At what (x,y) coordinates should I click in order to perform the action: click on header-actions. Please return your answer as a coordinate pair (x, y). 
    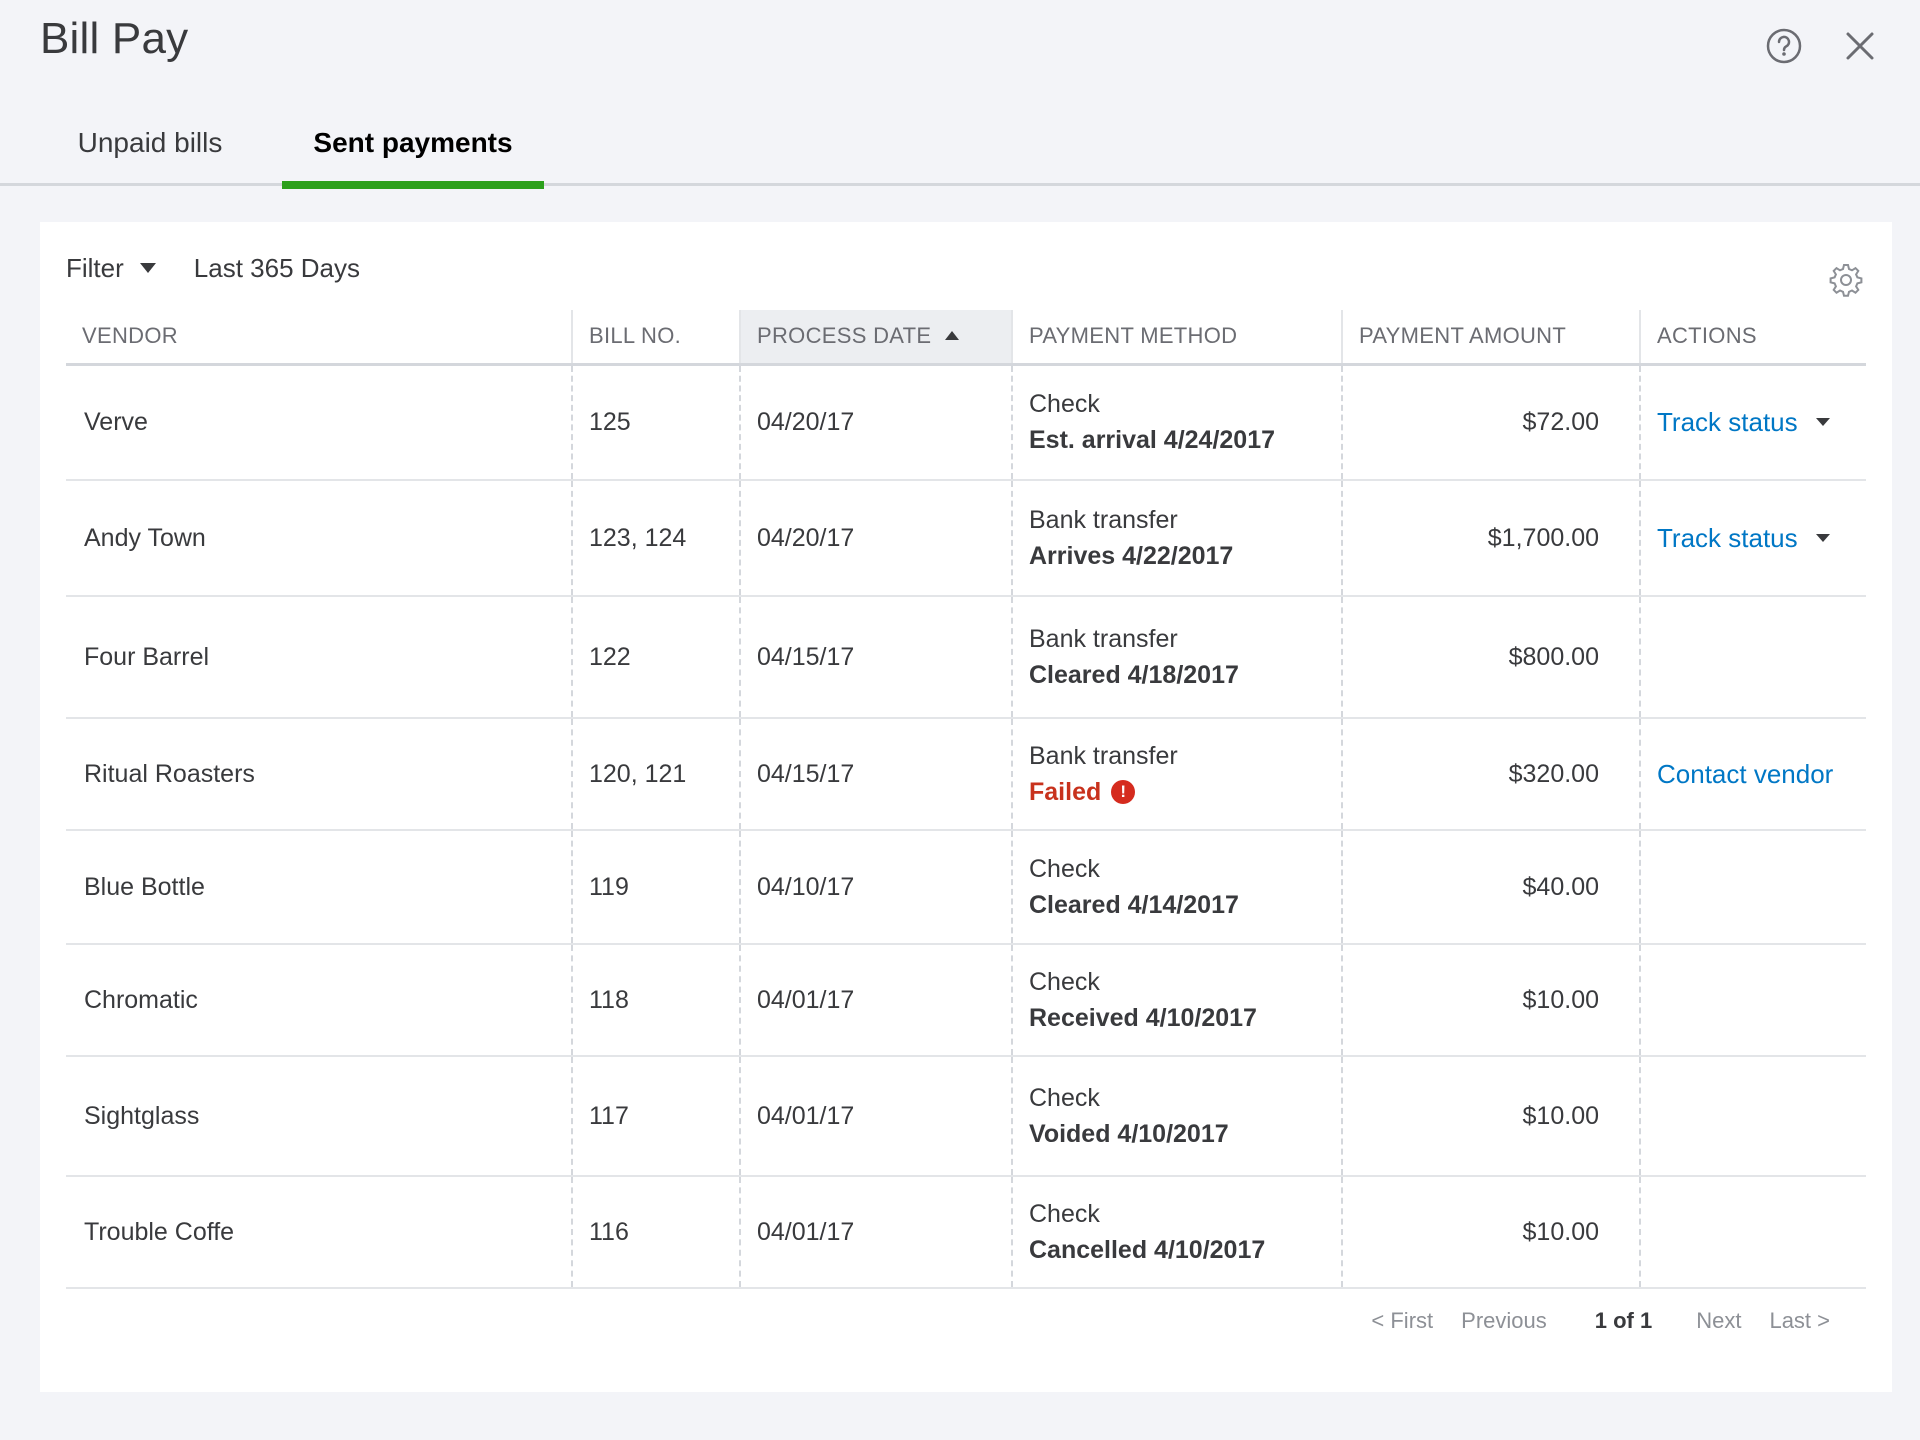
    Looking at the image, I should click on (1822, 46).